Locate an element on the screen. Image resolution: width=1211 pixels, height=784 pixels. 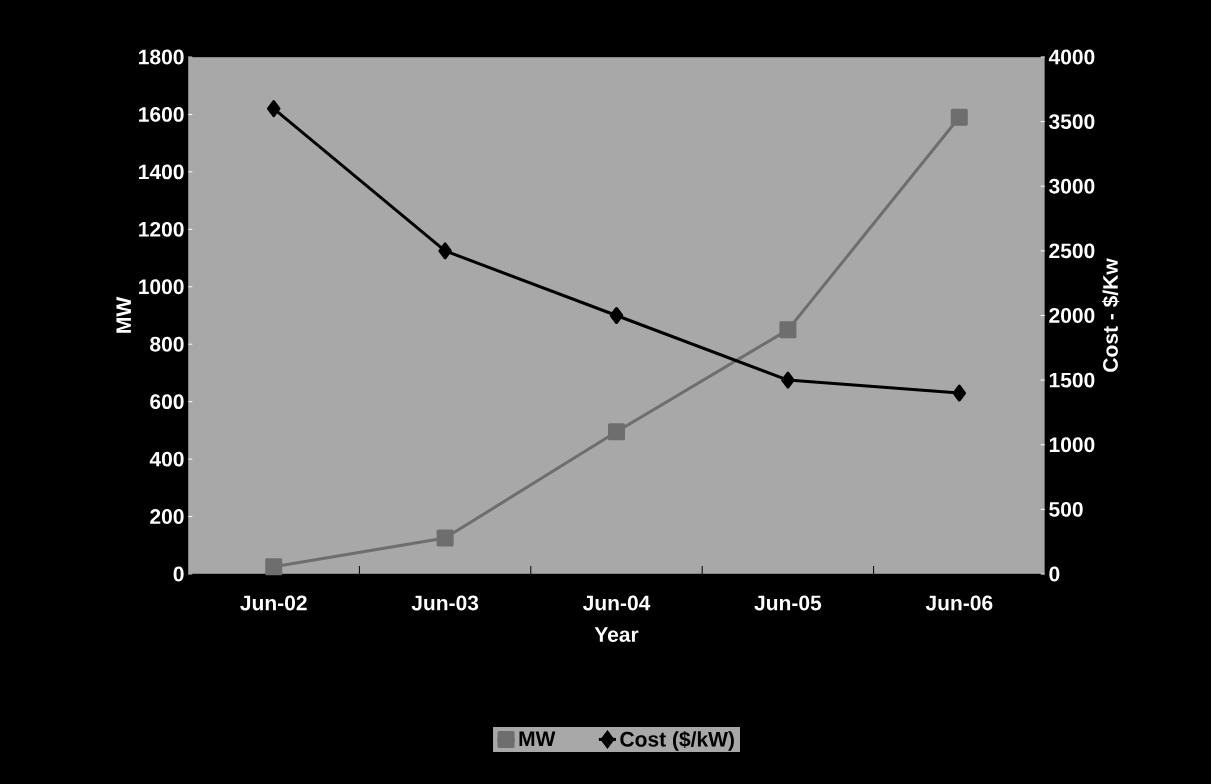
y2-tick-label: 4000 is located at coordinates (1071, 57).